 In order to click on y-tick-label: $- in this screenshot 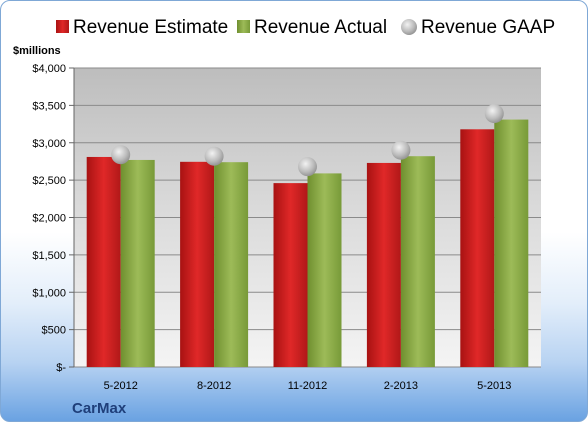, I will do `click(61, 368)`.